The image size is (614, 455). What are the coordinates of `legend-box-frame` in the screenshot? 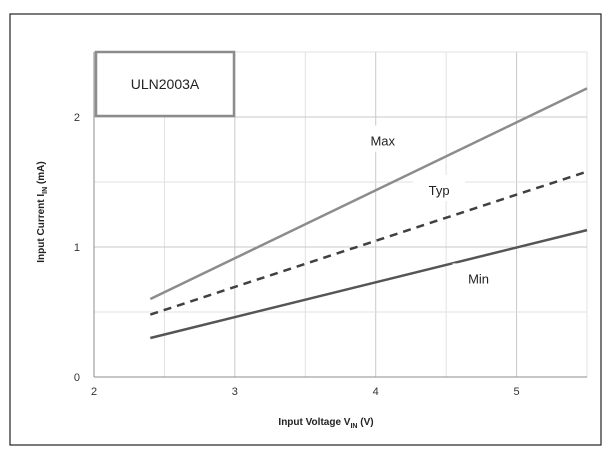 It's located at (165, 84).